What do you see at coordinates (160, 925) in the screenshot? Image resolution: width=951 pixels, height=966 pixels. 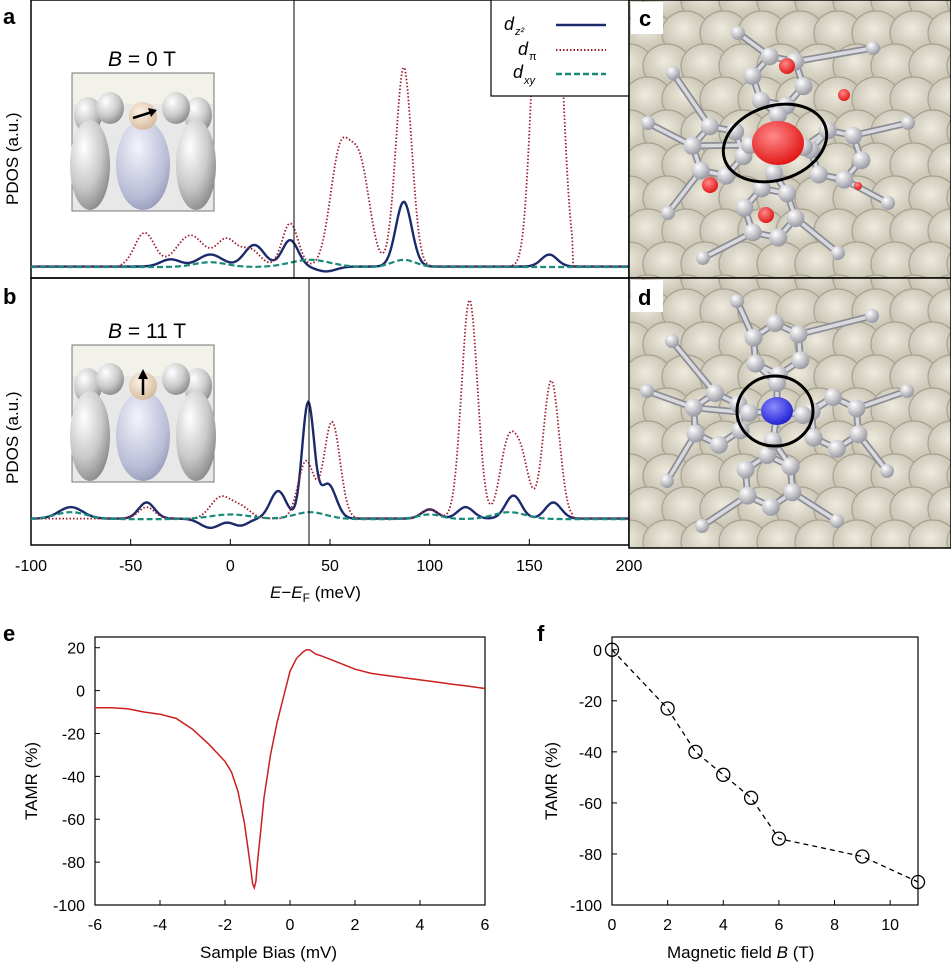 I see `tamr-e-x-tick-label: -4` at bounding box center [160, 925].